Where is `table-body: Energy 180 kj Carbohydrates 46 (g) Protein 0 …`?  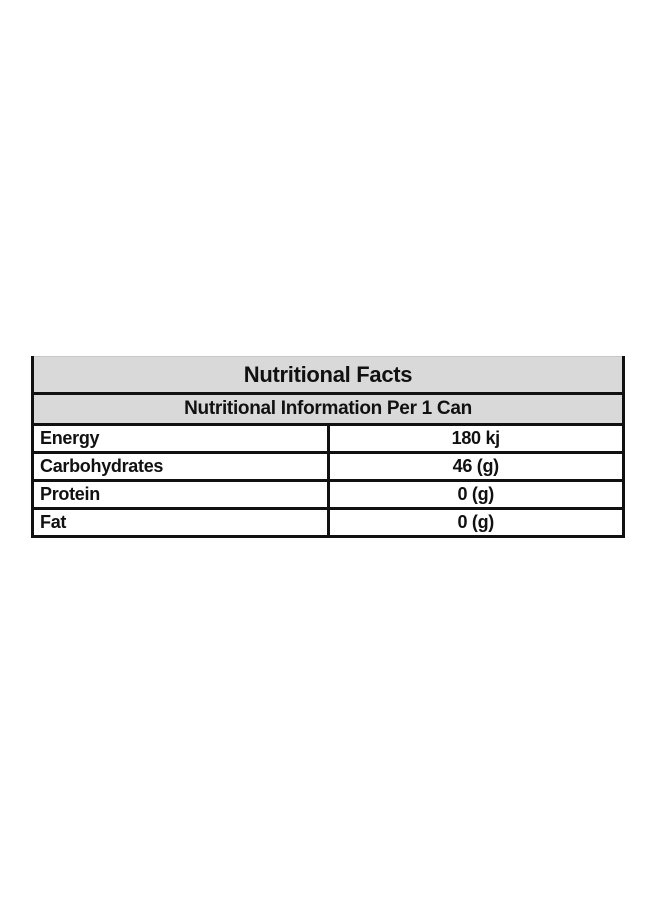
table-body: Energy 180 kj Carbohydrates 46 (g) Protein 0 … is located at coordinates (328, 480).